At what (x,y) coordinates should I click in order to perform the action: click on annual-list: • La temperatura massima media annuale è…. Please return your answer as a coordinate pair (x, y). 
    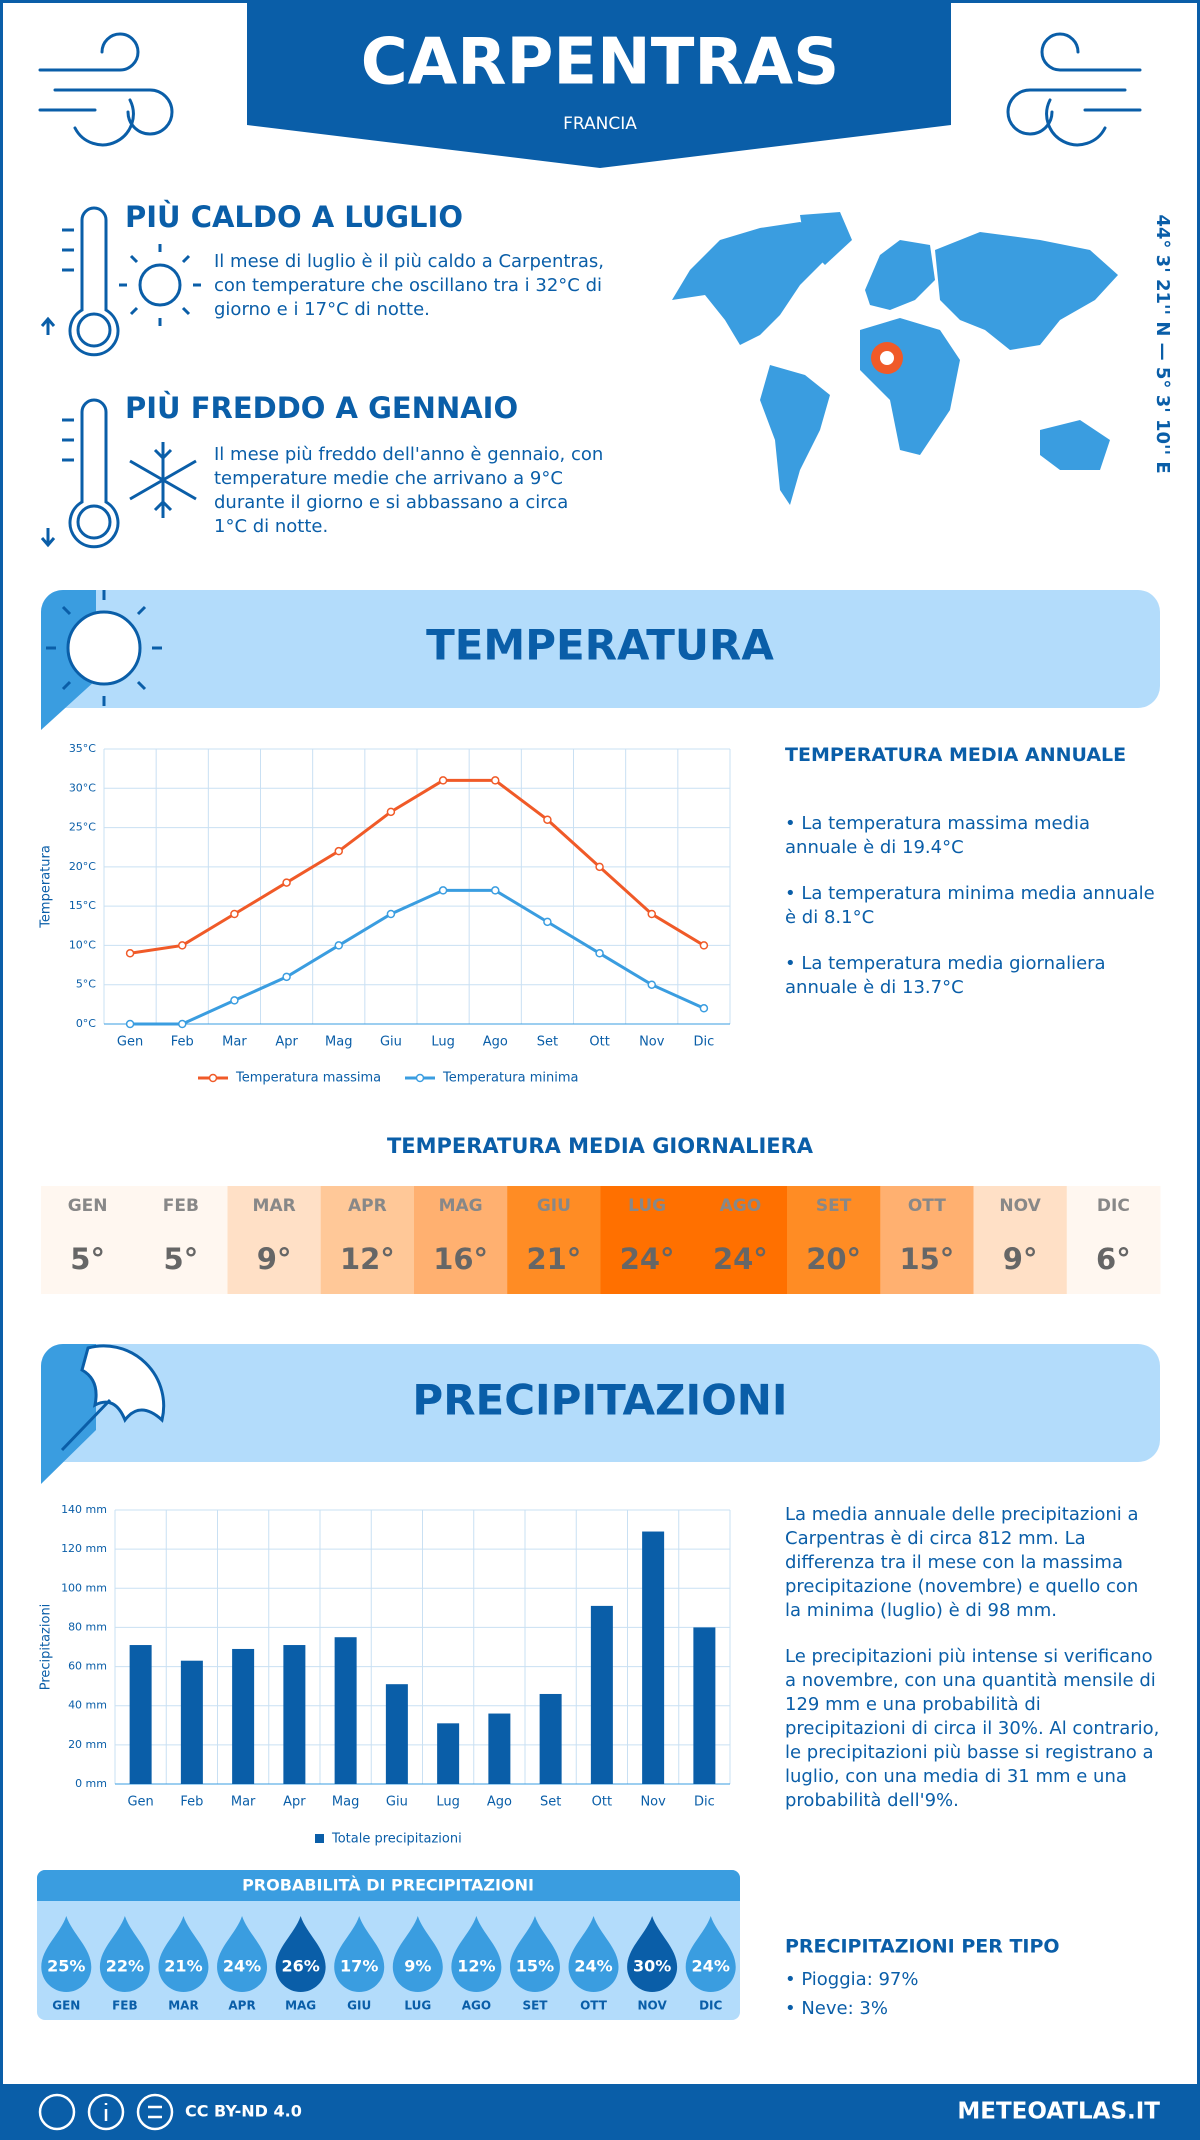
    Looking at the image, I should click on (972, 917).